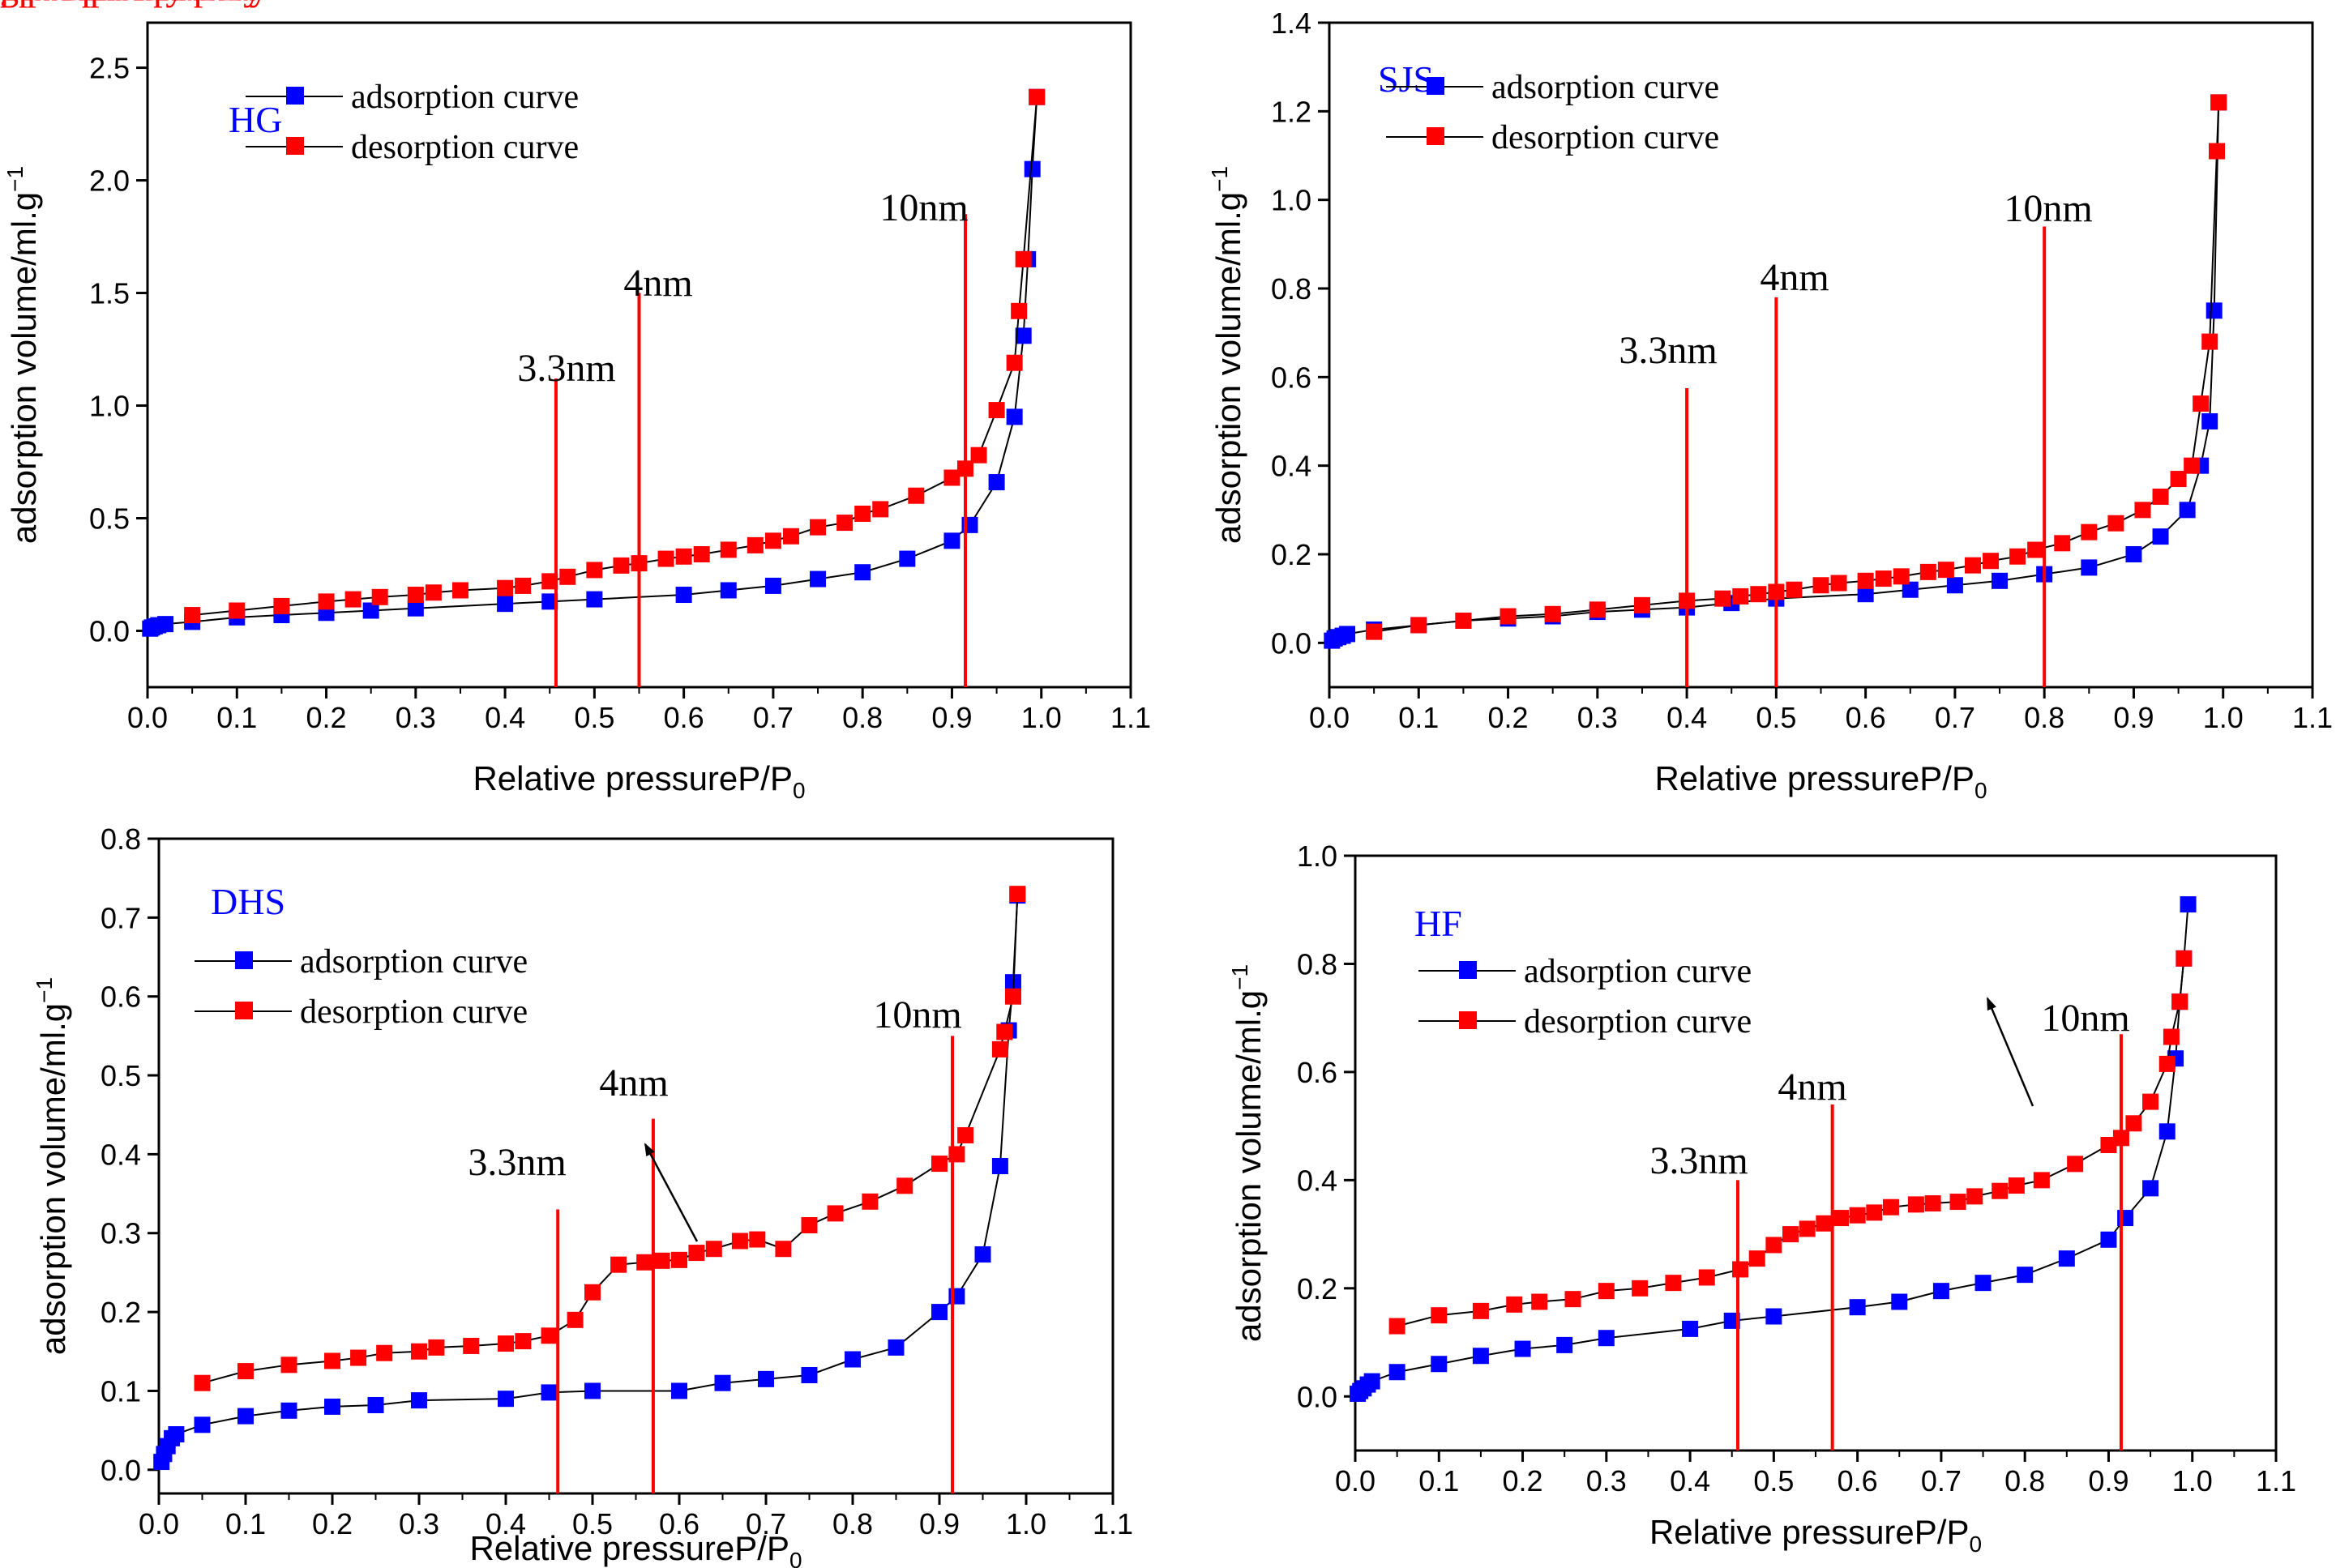  I want to click on y-tick-label: 1.0, so click(1291, 201).